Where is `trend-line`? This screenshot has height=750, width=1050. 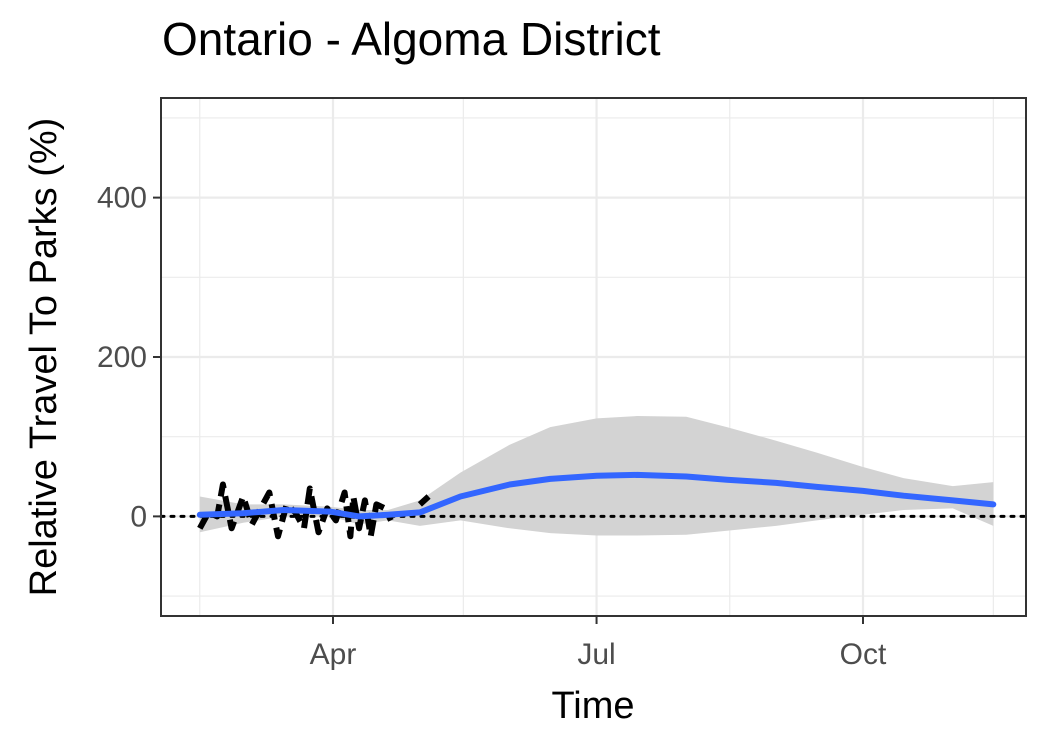 trend-line is located at coordinates (596, 495).